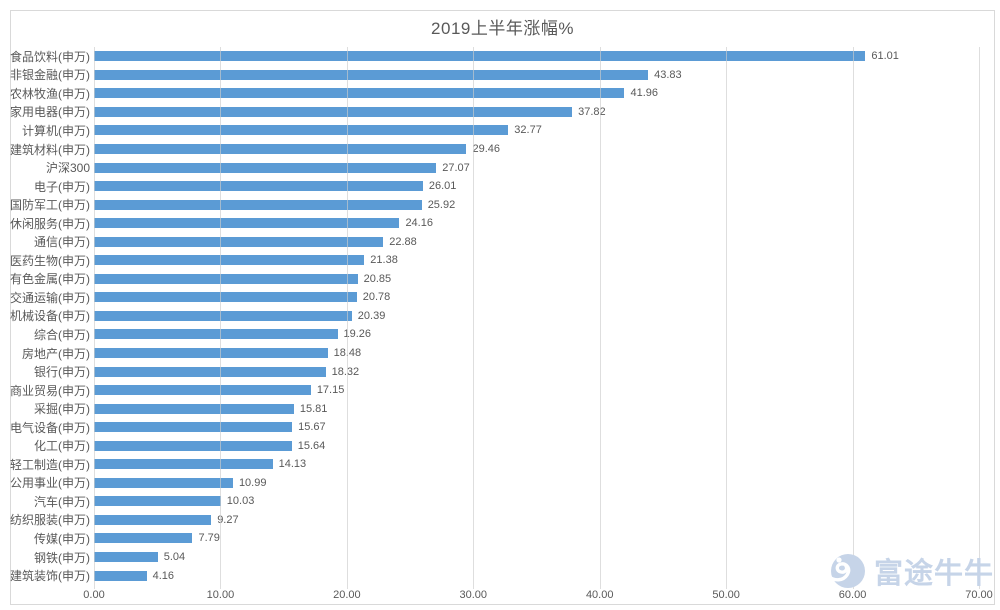  I want to click on value-label: 4.16, so click(163, 575).